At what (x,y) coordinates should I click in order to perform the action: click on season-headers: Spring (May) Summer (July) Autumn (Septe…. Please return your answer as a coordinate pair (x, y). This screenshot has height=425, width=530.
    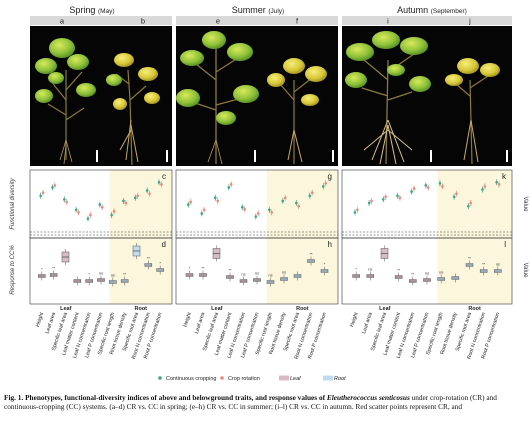
    Looking at the image, I should click on (267, 10).